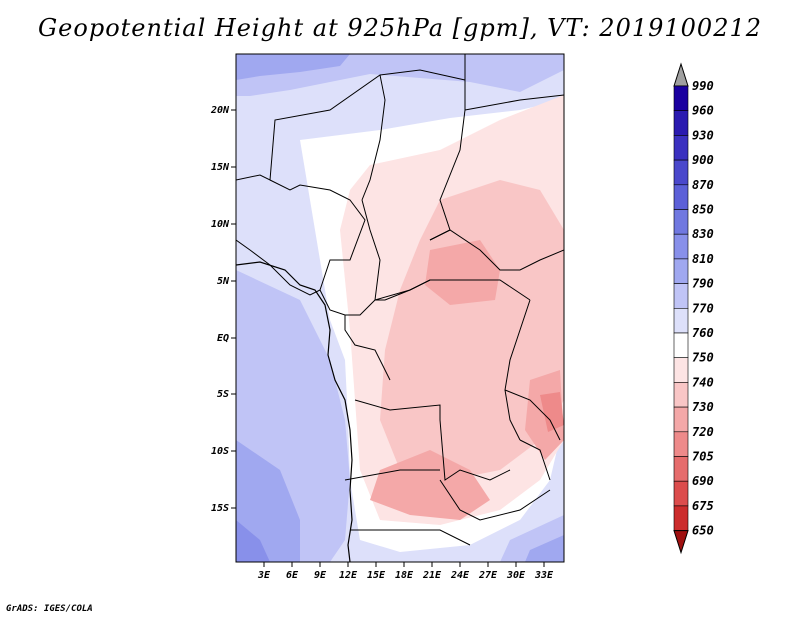  Describe the element at coordinates (49, 609) in the screenshot. I see `grads-credit: GrADS: IGES/COLA` at that location.